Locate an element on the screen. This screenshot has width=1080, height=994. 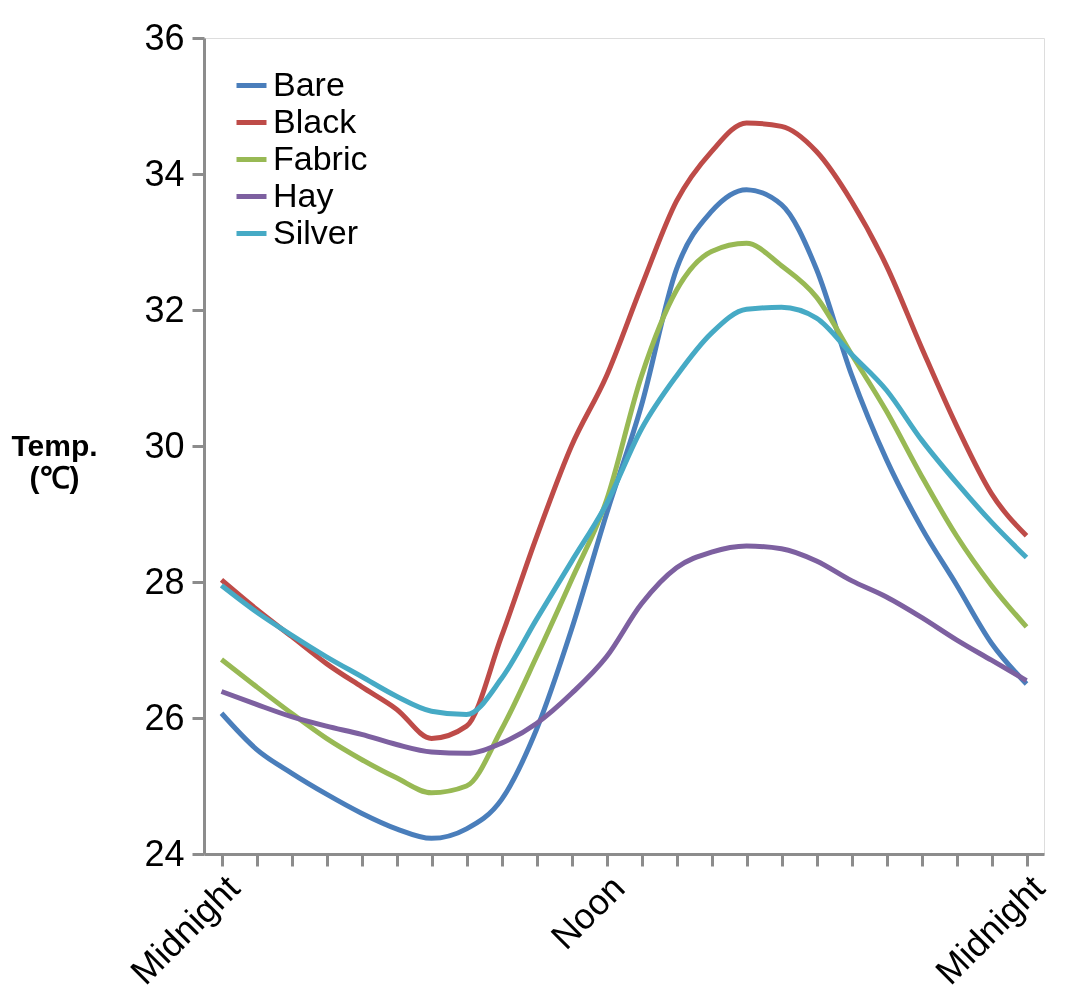
y-tick-label: 24 is located at coordinates (164, 853).